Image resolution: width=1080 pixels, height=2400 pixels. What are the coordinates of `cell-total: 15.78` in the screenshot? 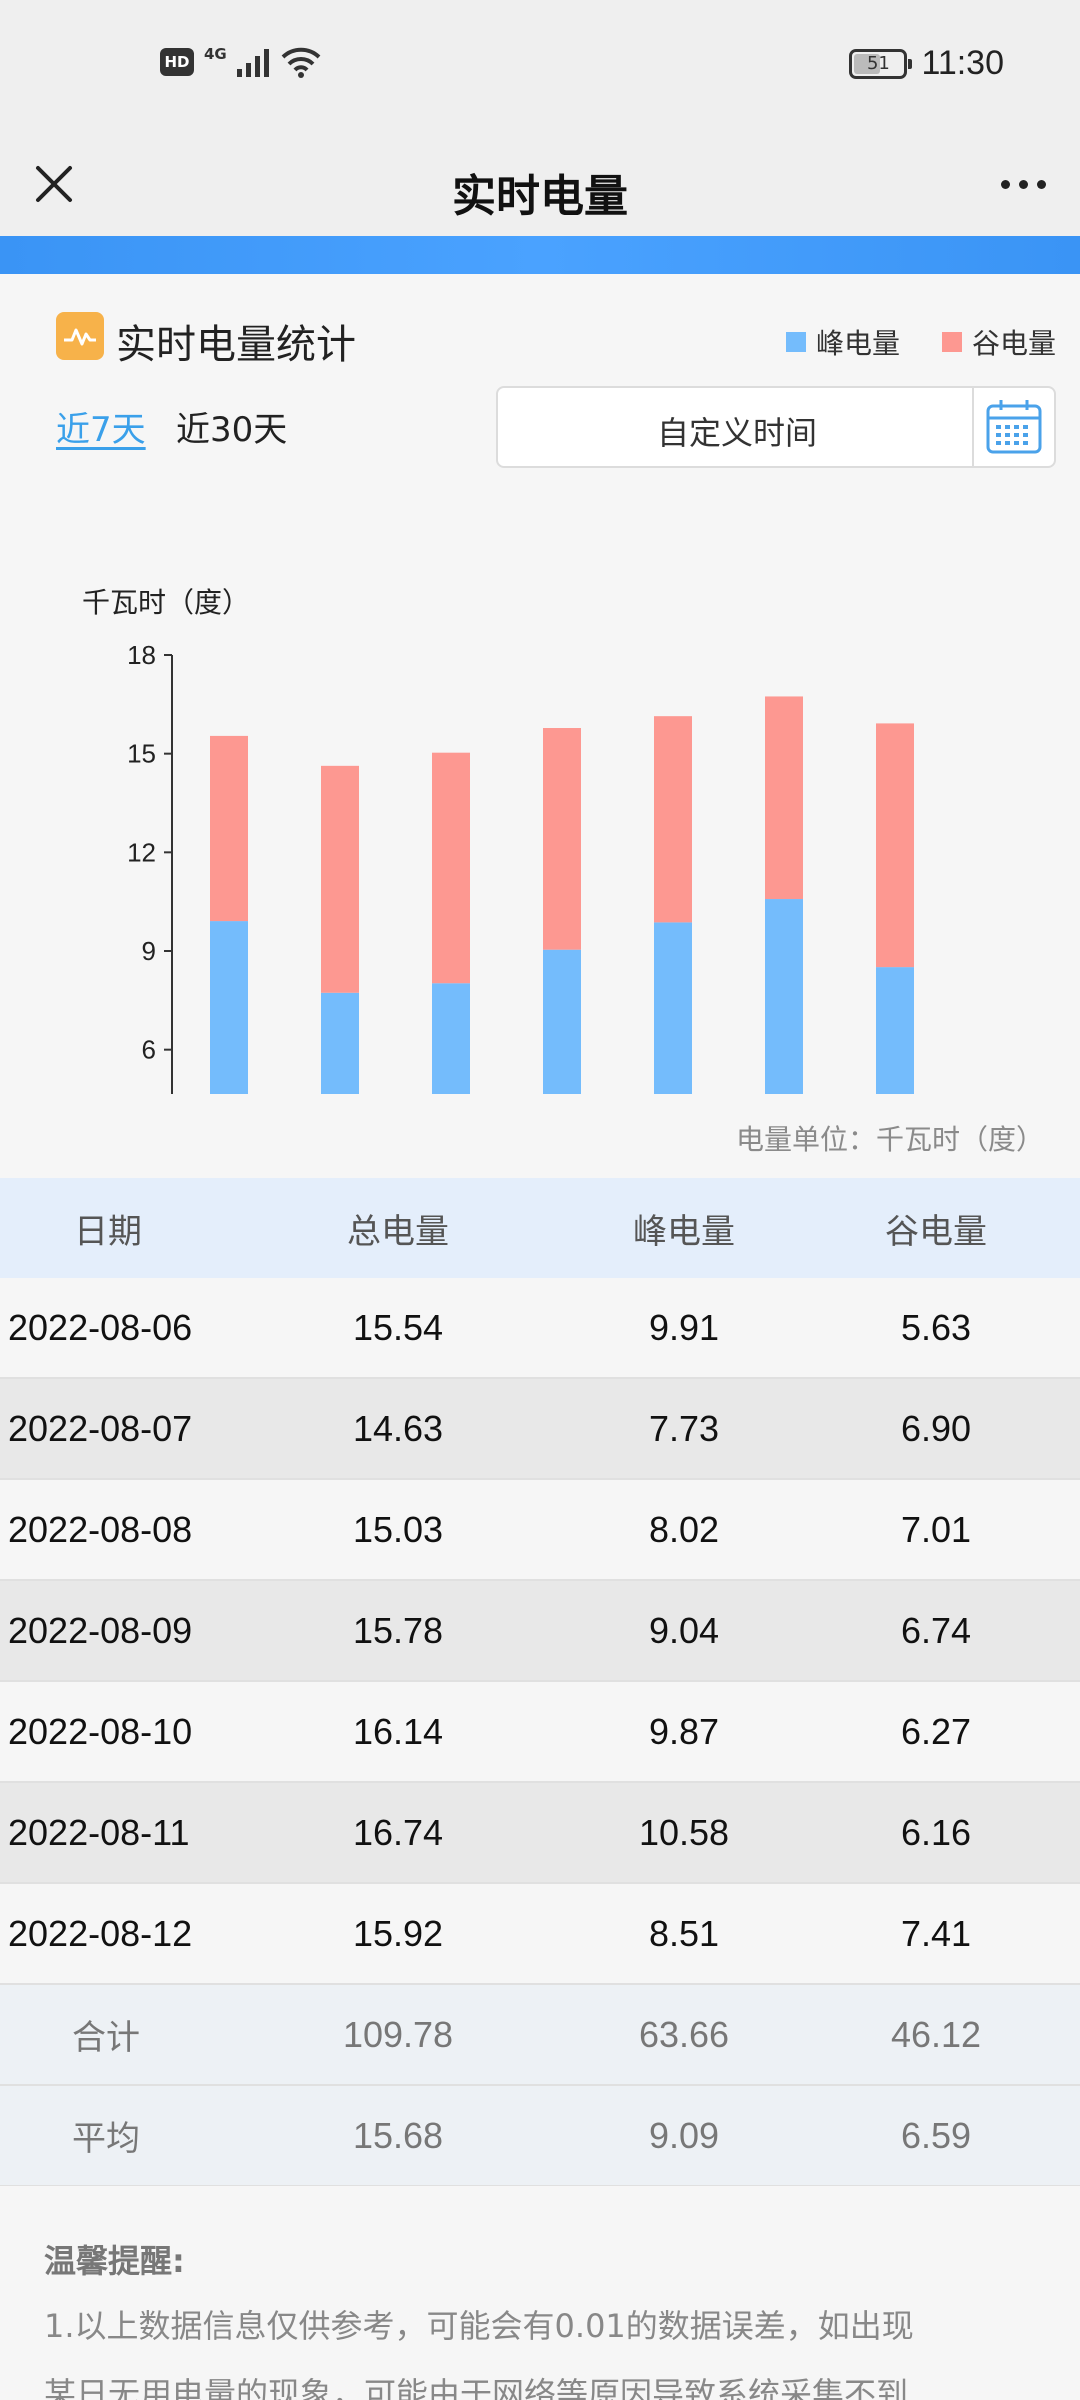 It's located at (398, 1630).